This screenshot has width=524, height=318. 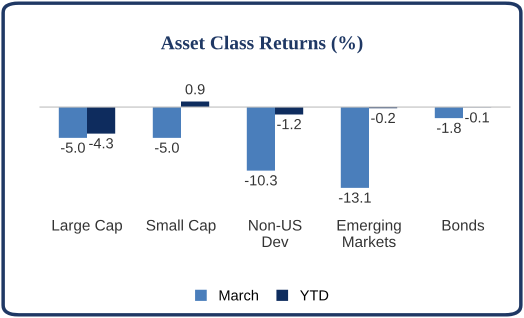 What do you see at coordinates (101, 143) in the screenshot?
I see `data-label: -4.3` at bounding box center [101, 143].